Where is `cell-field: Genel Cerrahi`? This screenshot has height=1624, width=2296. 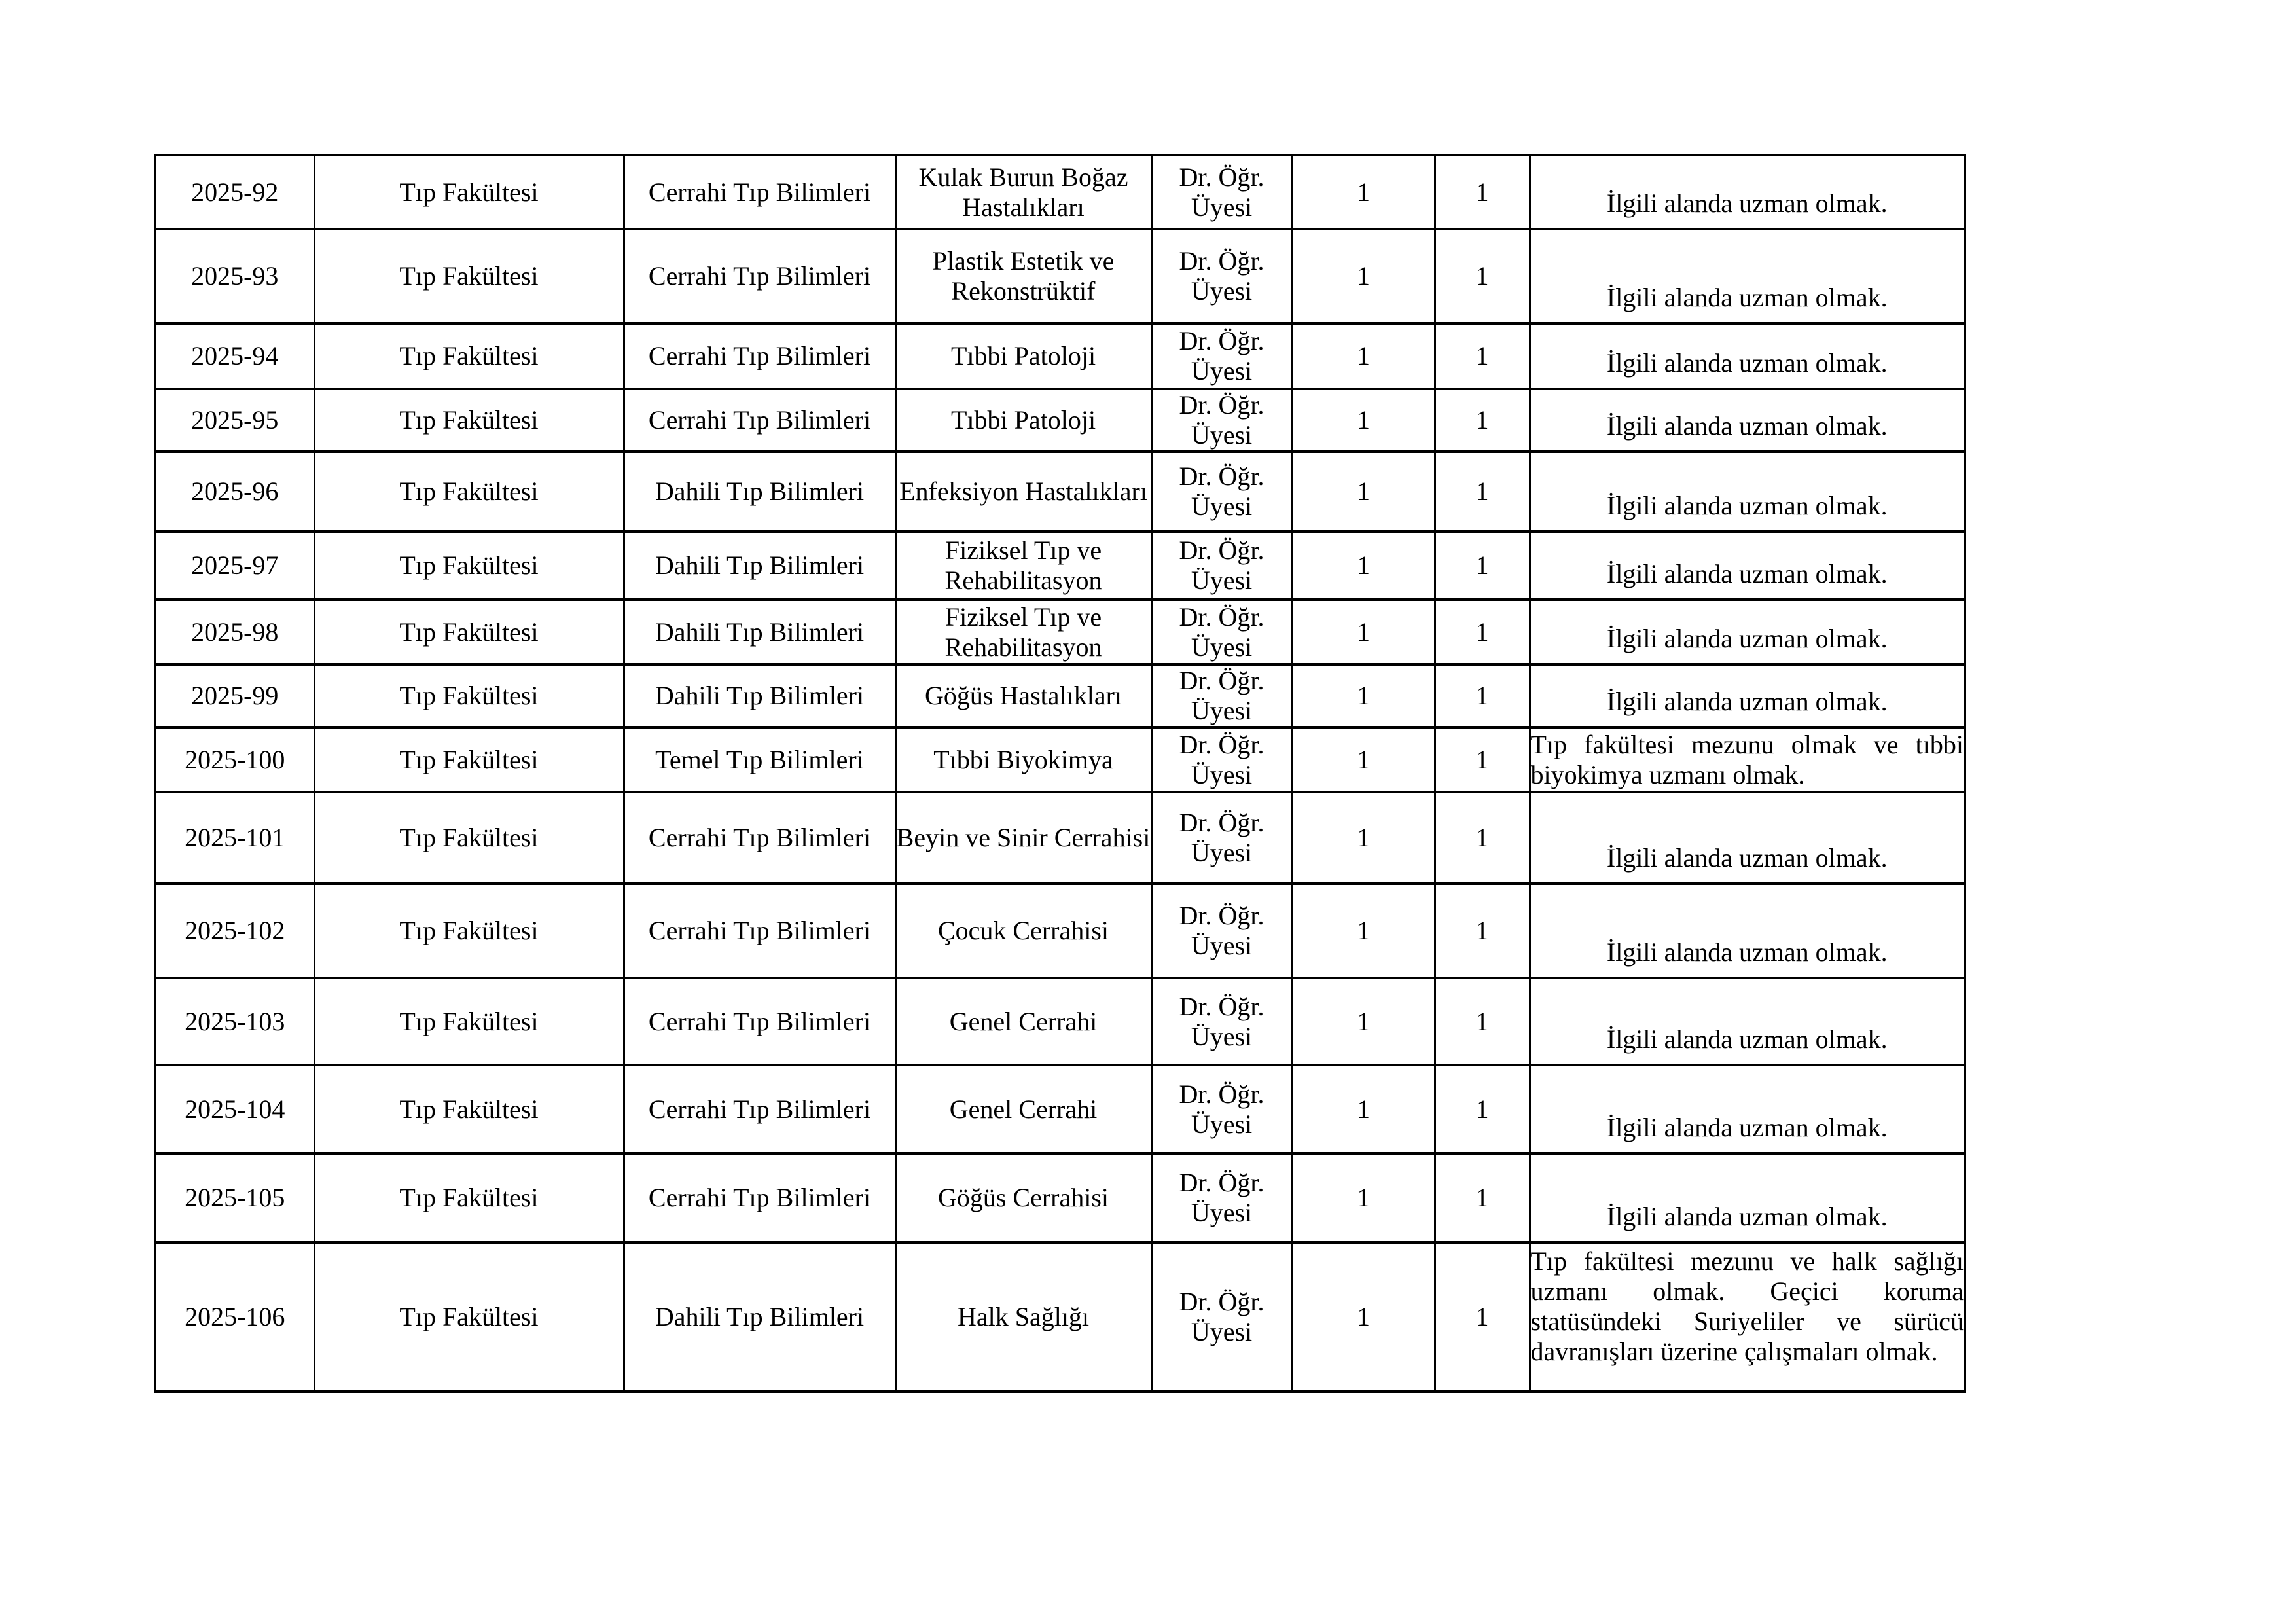 cell-field: Genel Cerrahi is located at coordinates (1023, 1109).